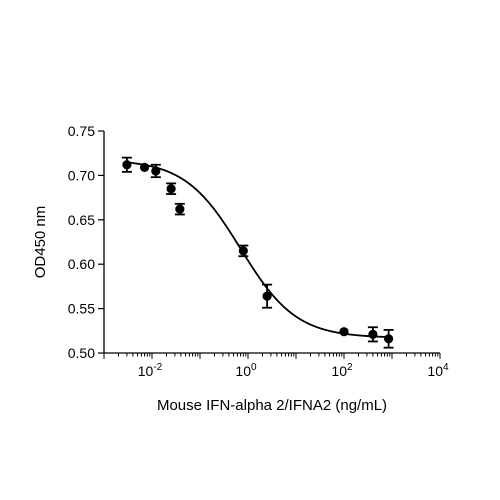 The height and width of the screenshot is (500, 500). What do you see at coordinates (86, 242) in the screenshot?
I see `y-ticks: 0.50 0.55 0.60 0.65 0.70 0.75` at bounding box center [86, 242].